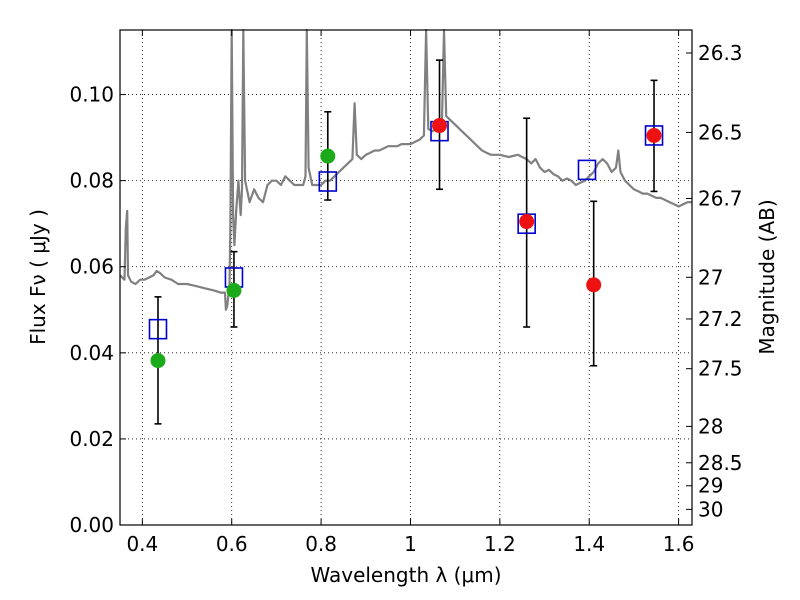  I want to click on magnitude-tick-label: 28.5, so click(720, 463).